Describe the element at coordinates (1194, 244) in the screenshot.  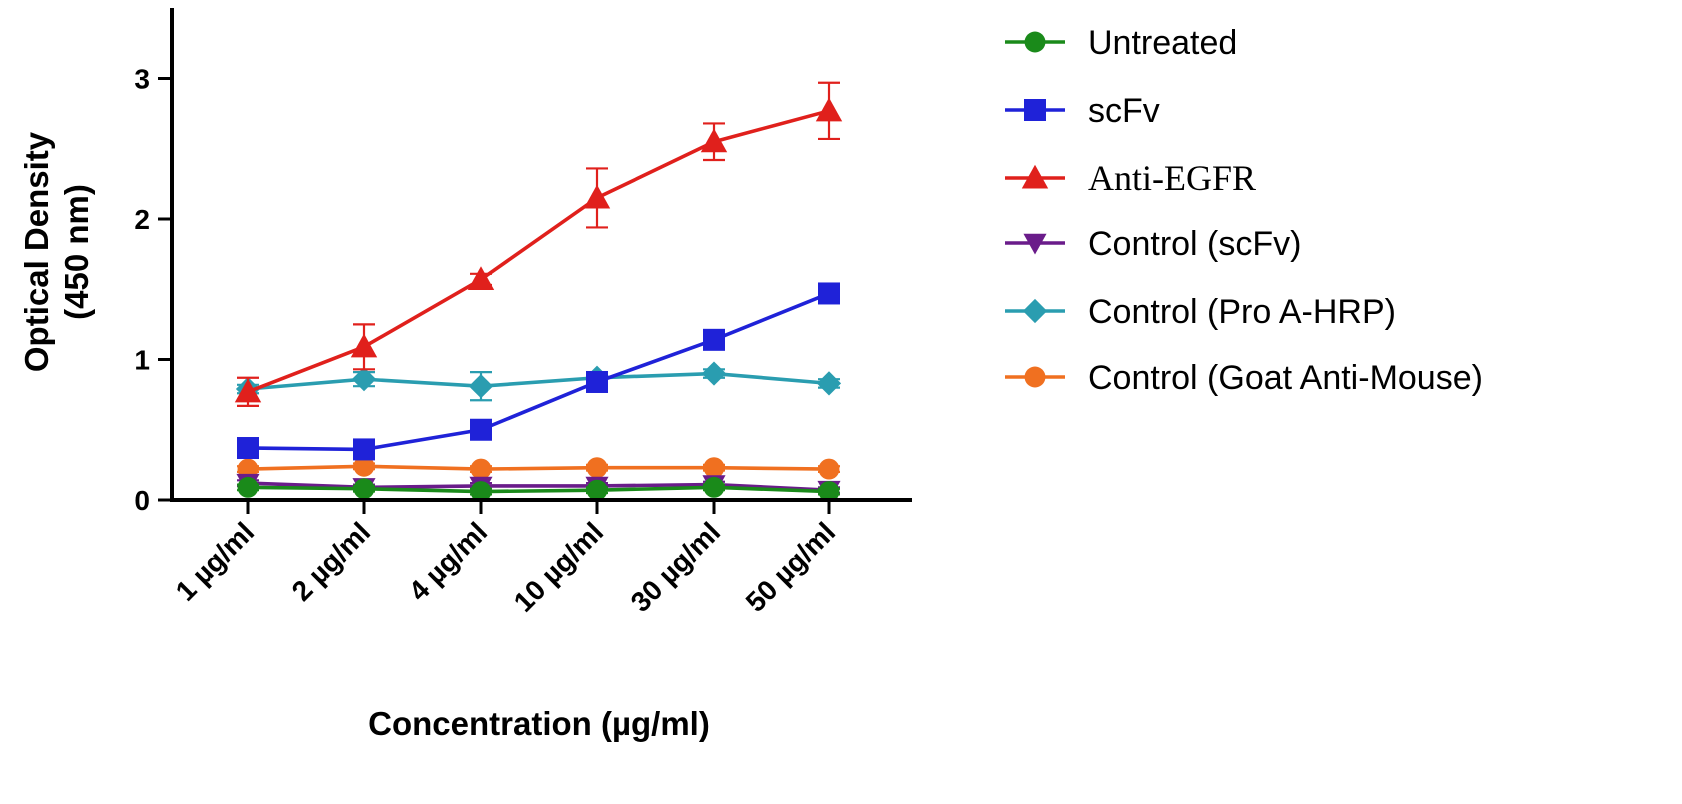
I see `legend-label: Control (scFv)` at that location.